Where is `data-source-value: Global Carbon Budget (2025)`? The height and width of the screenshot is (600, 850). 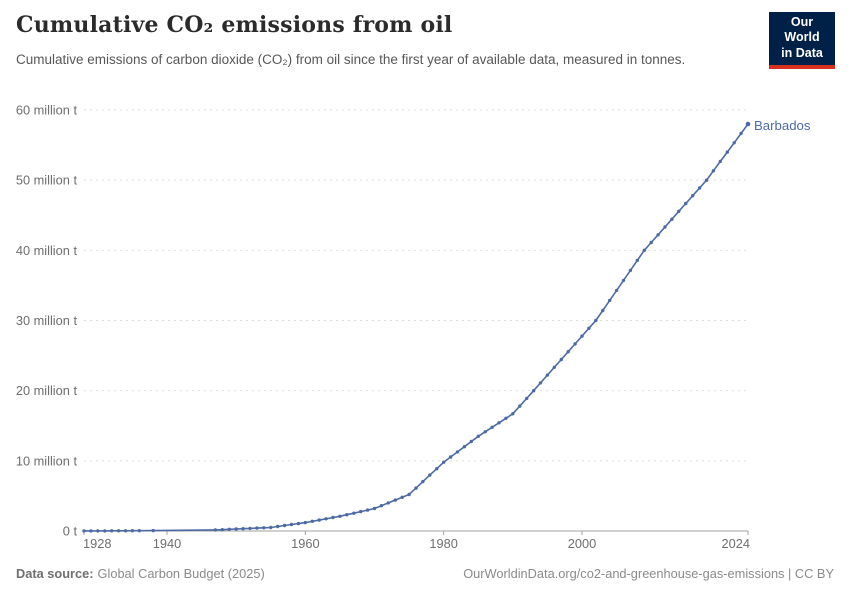
data-source-value: Global Carbon Budget (2025) is located at coordinates (181, 573).